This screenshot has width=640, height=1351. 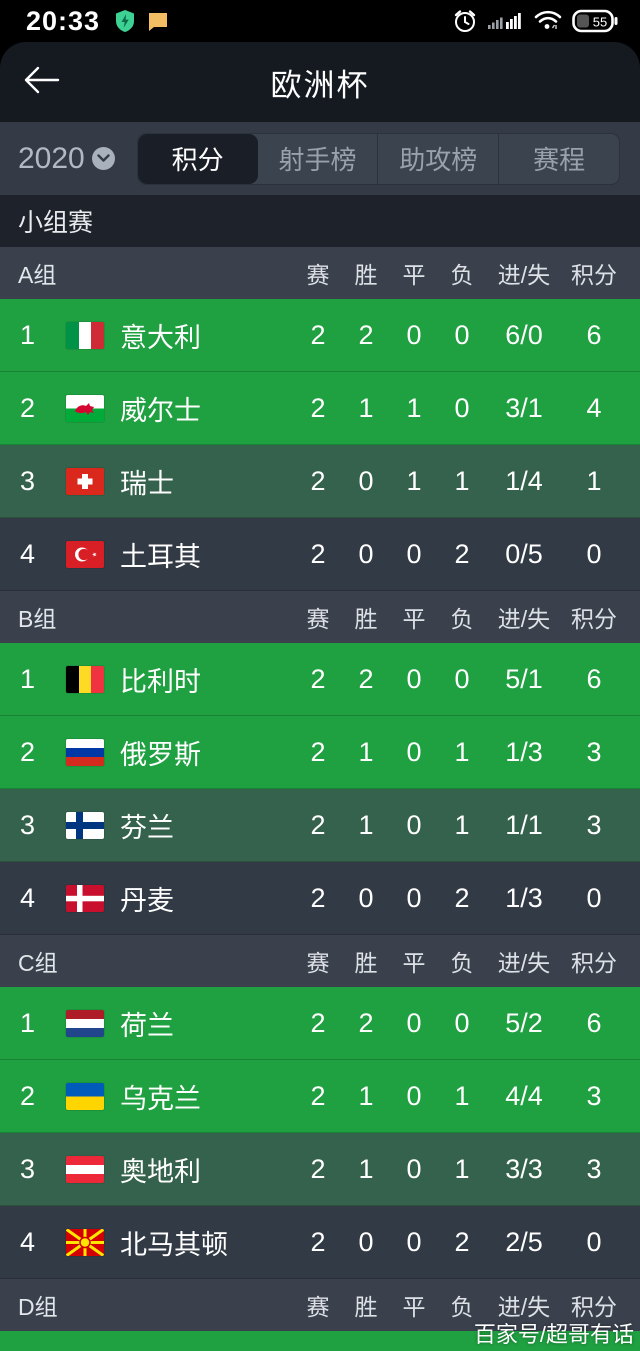 I want to click on team-row: 1 意大利 2 2 0 0 6/0 6, so click(x=320, y=335).